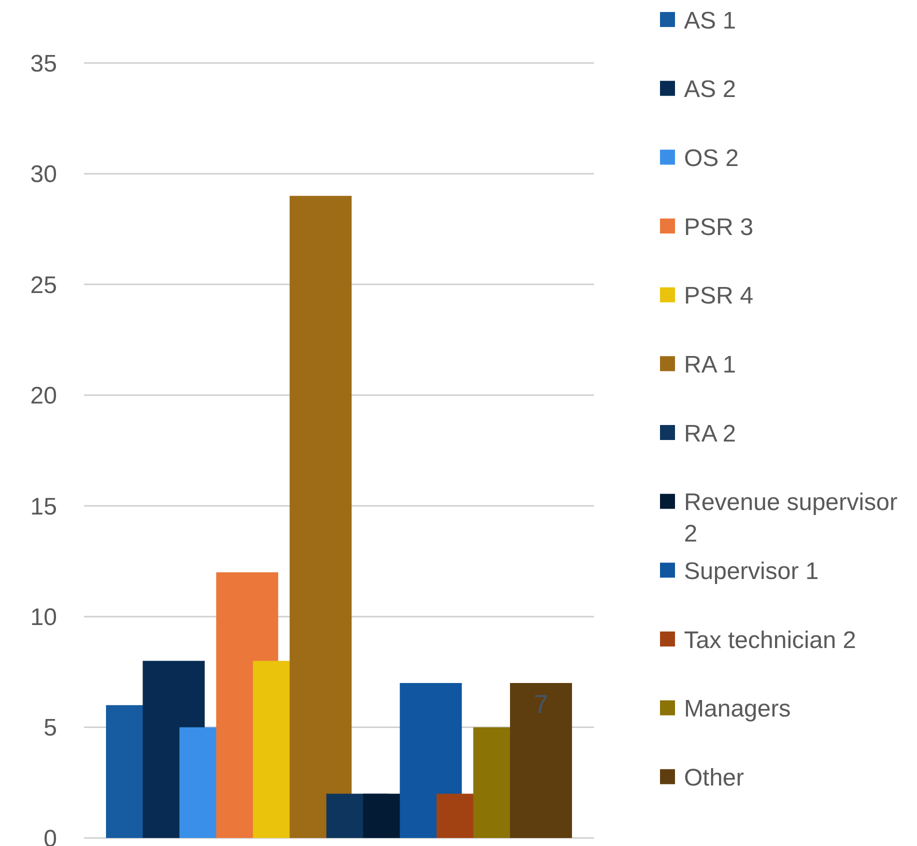  Describe the element at coordinates (719, 227) in the screenshot. I see `legend-label: PSR 3` at that location.